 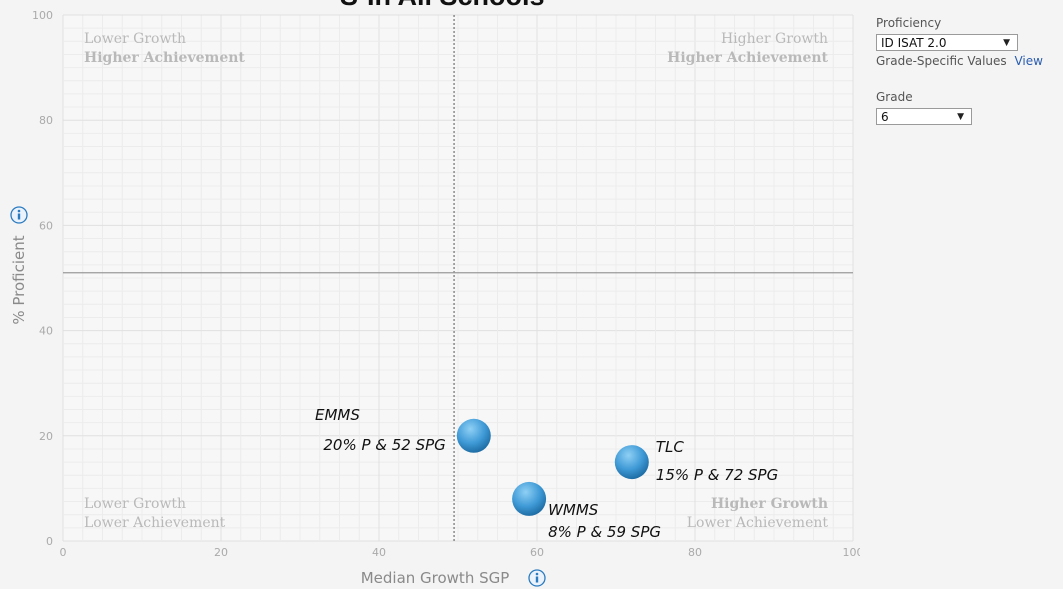 I want to click on x-tick-label: 100, so click(x=852, y=552).